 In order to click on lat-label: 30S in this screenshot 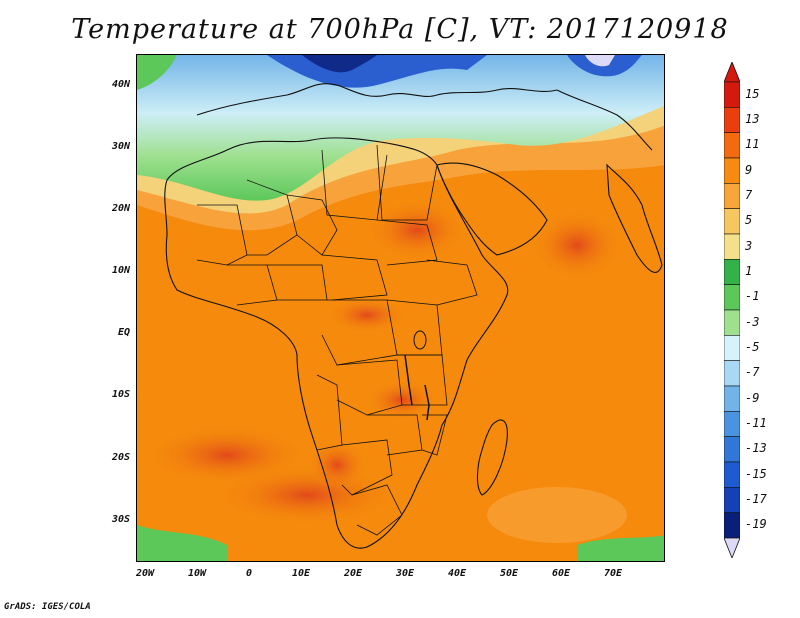, I will do `click(120, 519)`.